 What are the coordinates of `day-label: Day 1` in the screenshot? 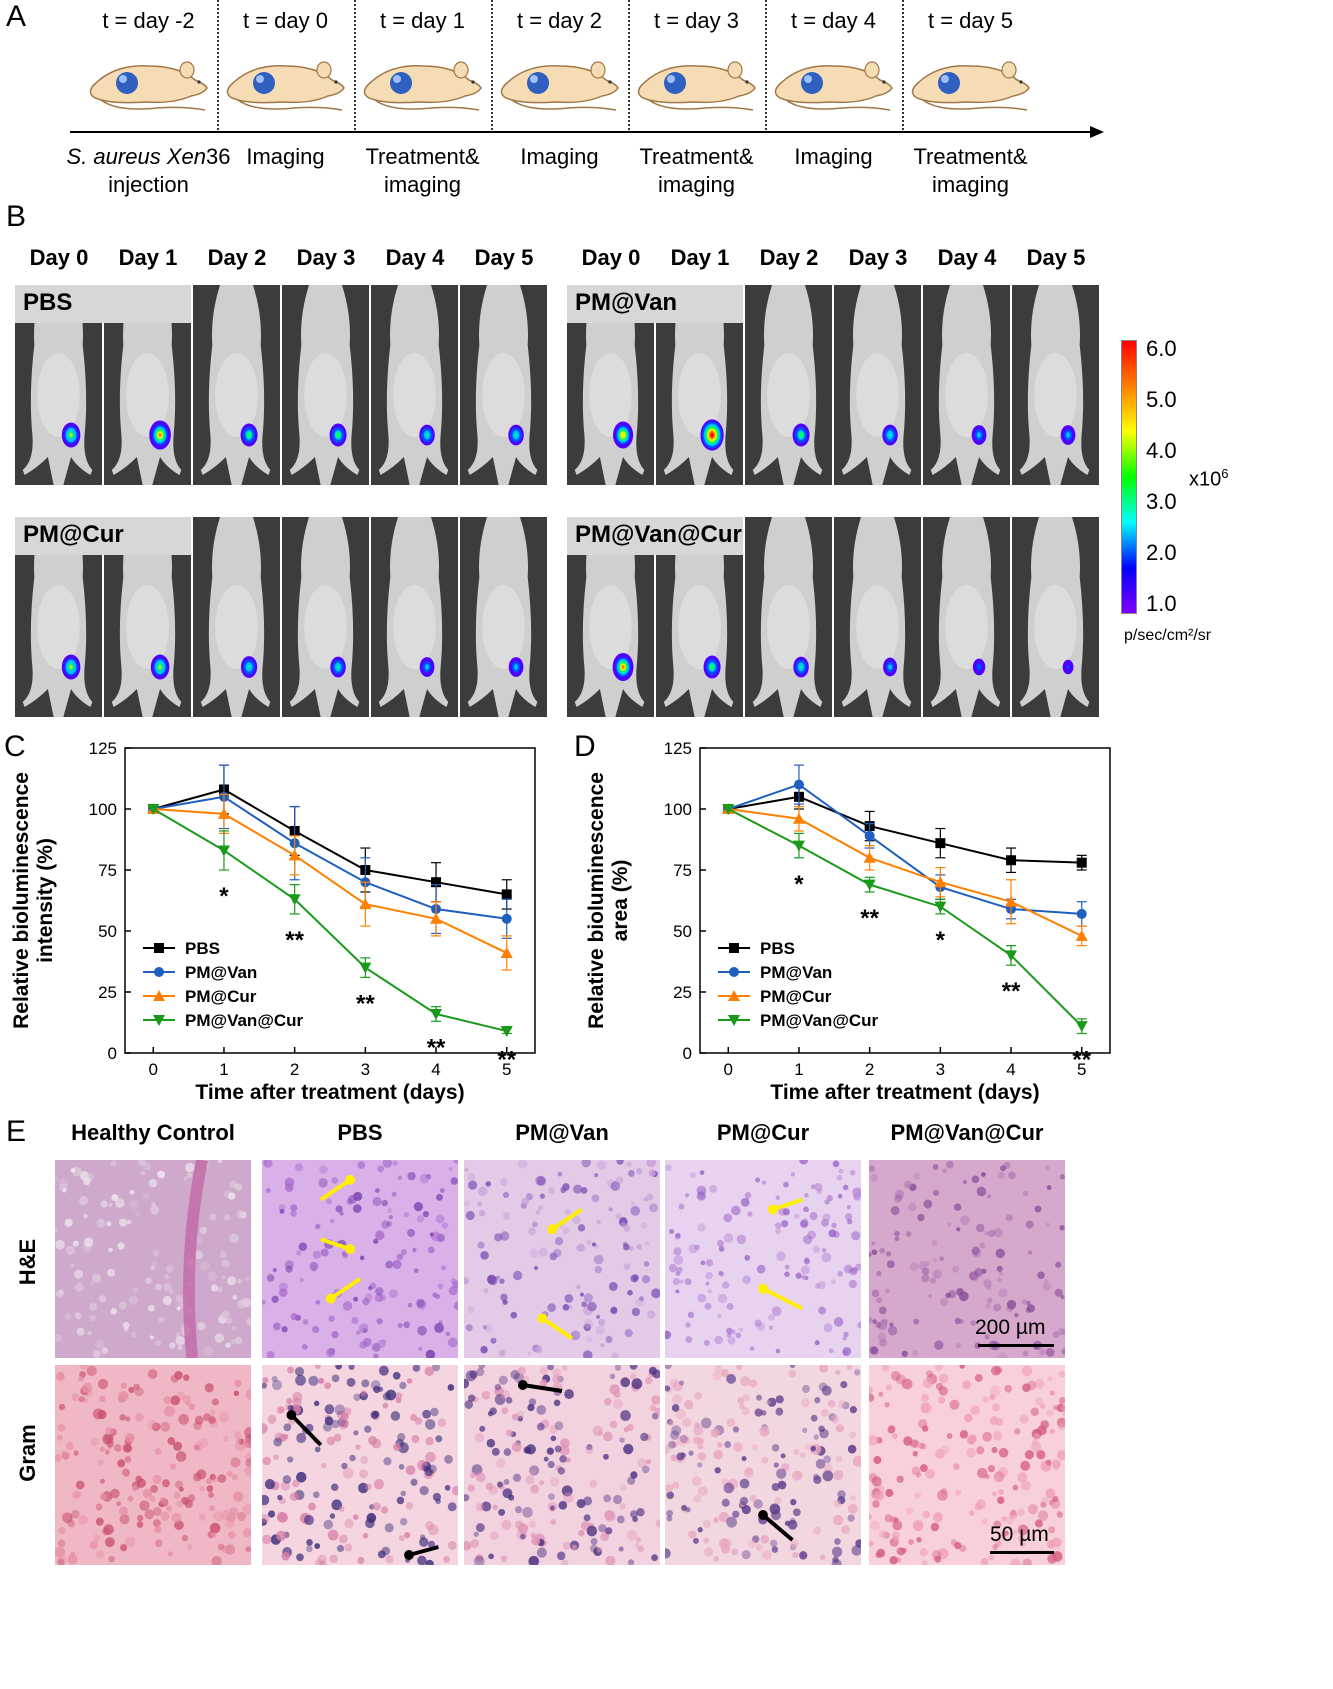 It's located at (148, 257).